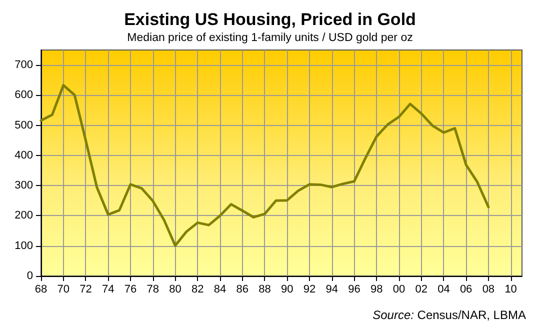  What do you see at coordinates (108, 290) in the screenshot?
I see `x-tick-label: 74` at bounding box center [108, 290].